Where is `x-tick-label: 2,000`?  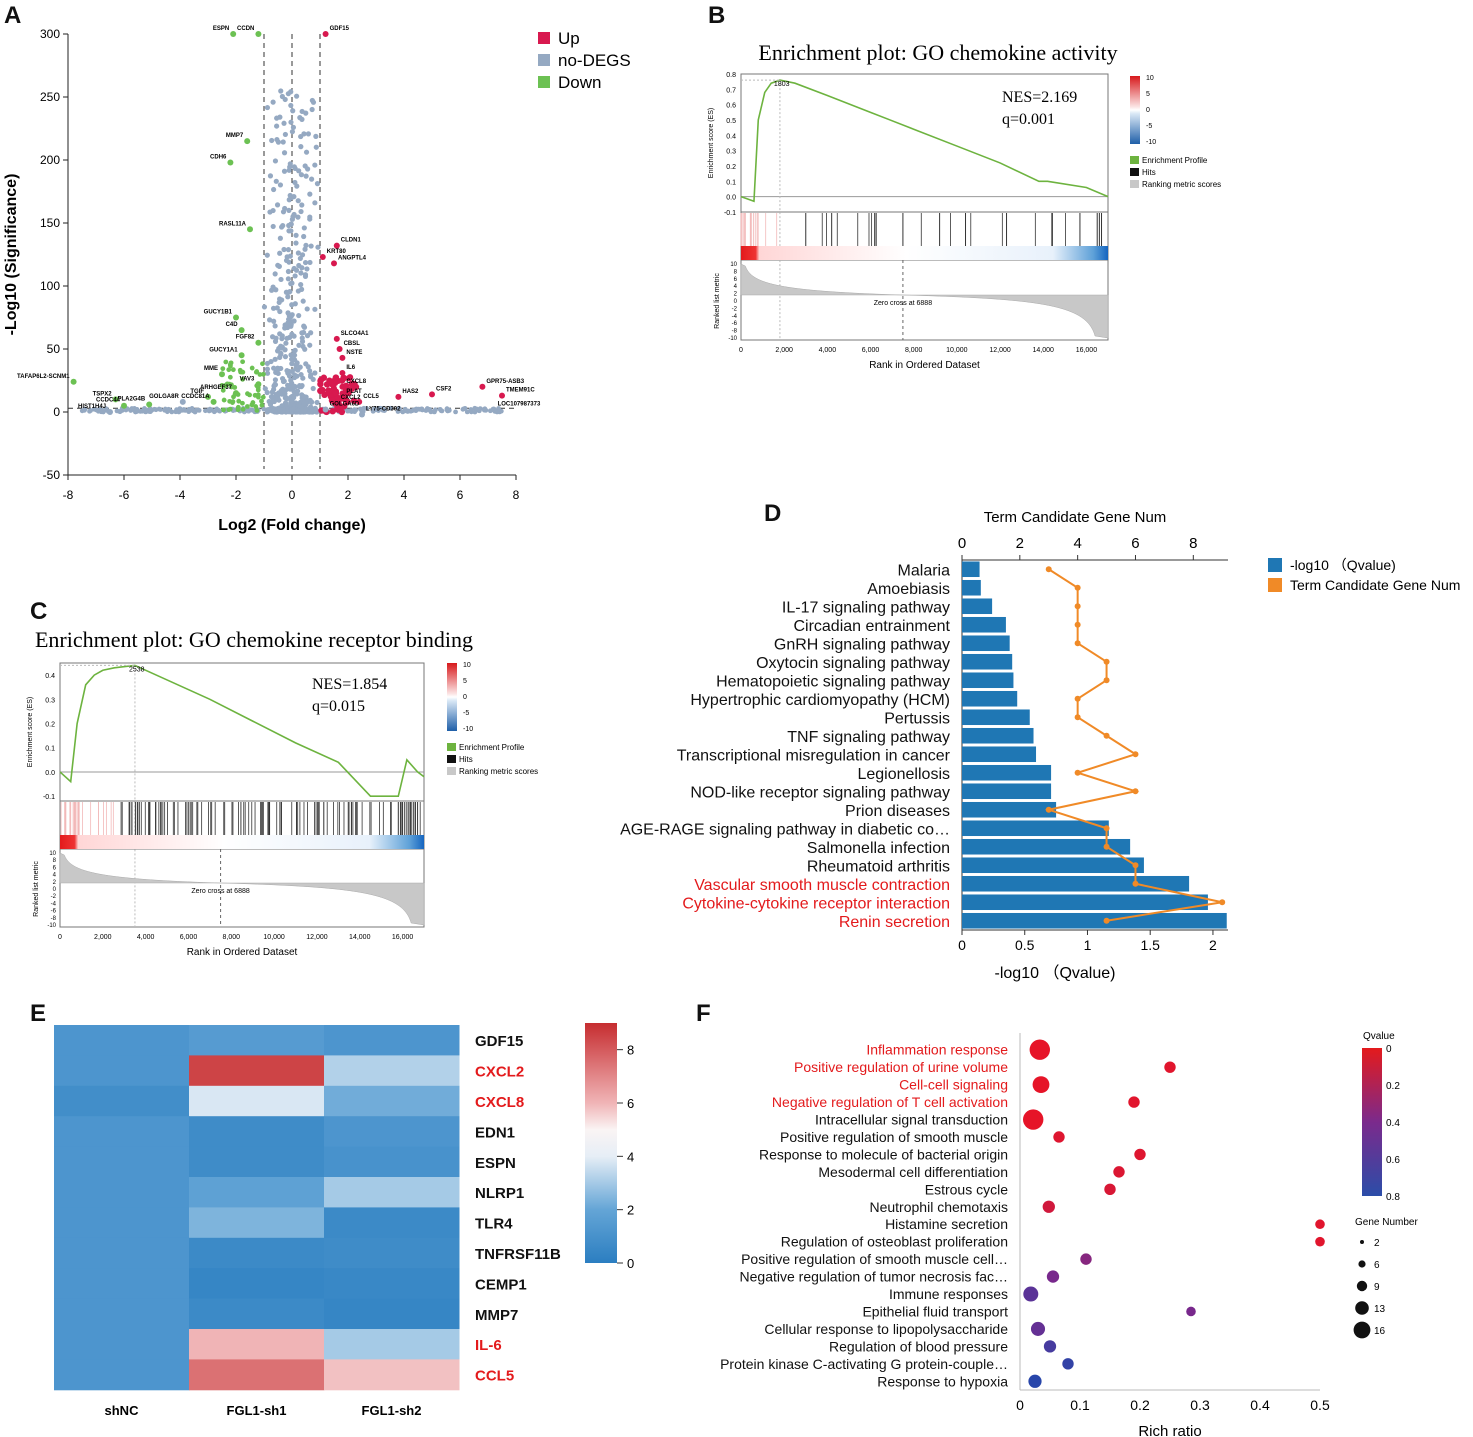 x-tick-label: 2,000 is located at coordinates (103, 937).